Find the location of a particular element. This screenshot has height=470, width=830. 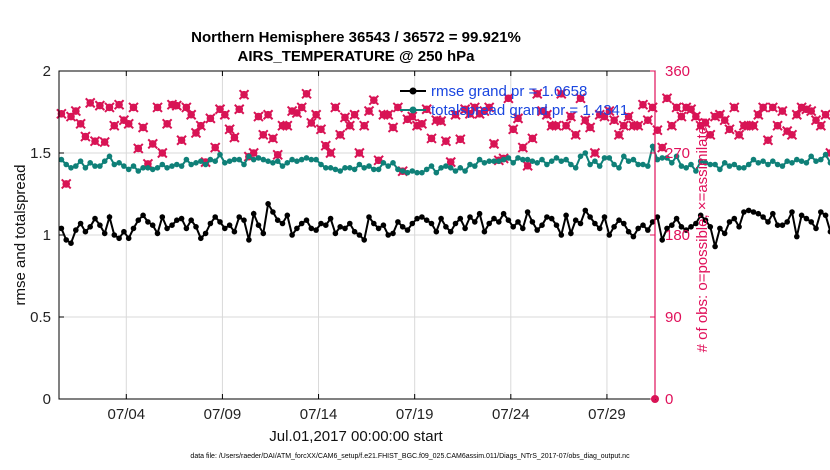

x-tick-label: 07/29 is located at coordinates (607, 414).